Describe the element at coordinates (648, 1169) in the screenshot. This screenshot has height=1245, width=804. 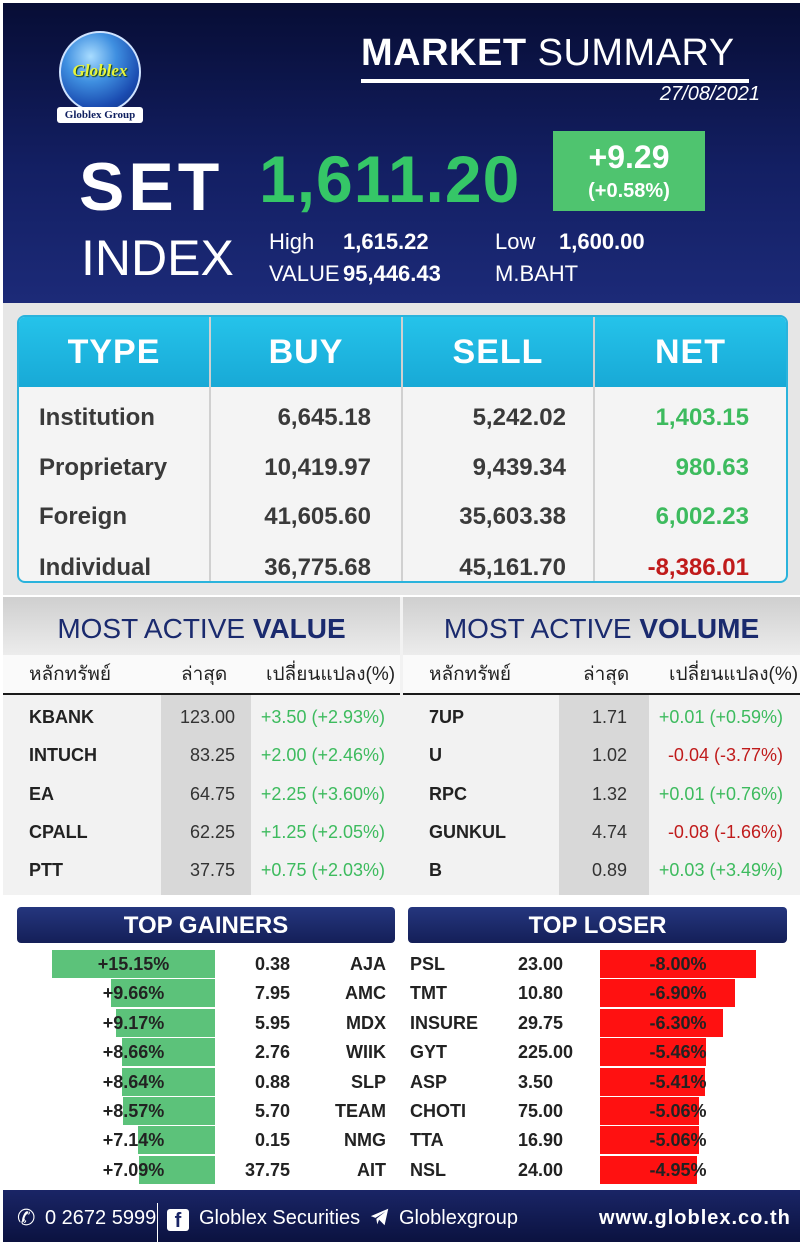
I see `loser-bar` at that location.